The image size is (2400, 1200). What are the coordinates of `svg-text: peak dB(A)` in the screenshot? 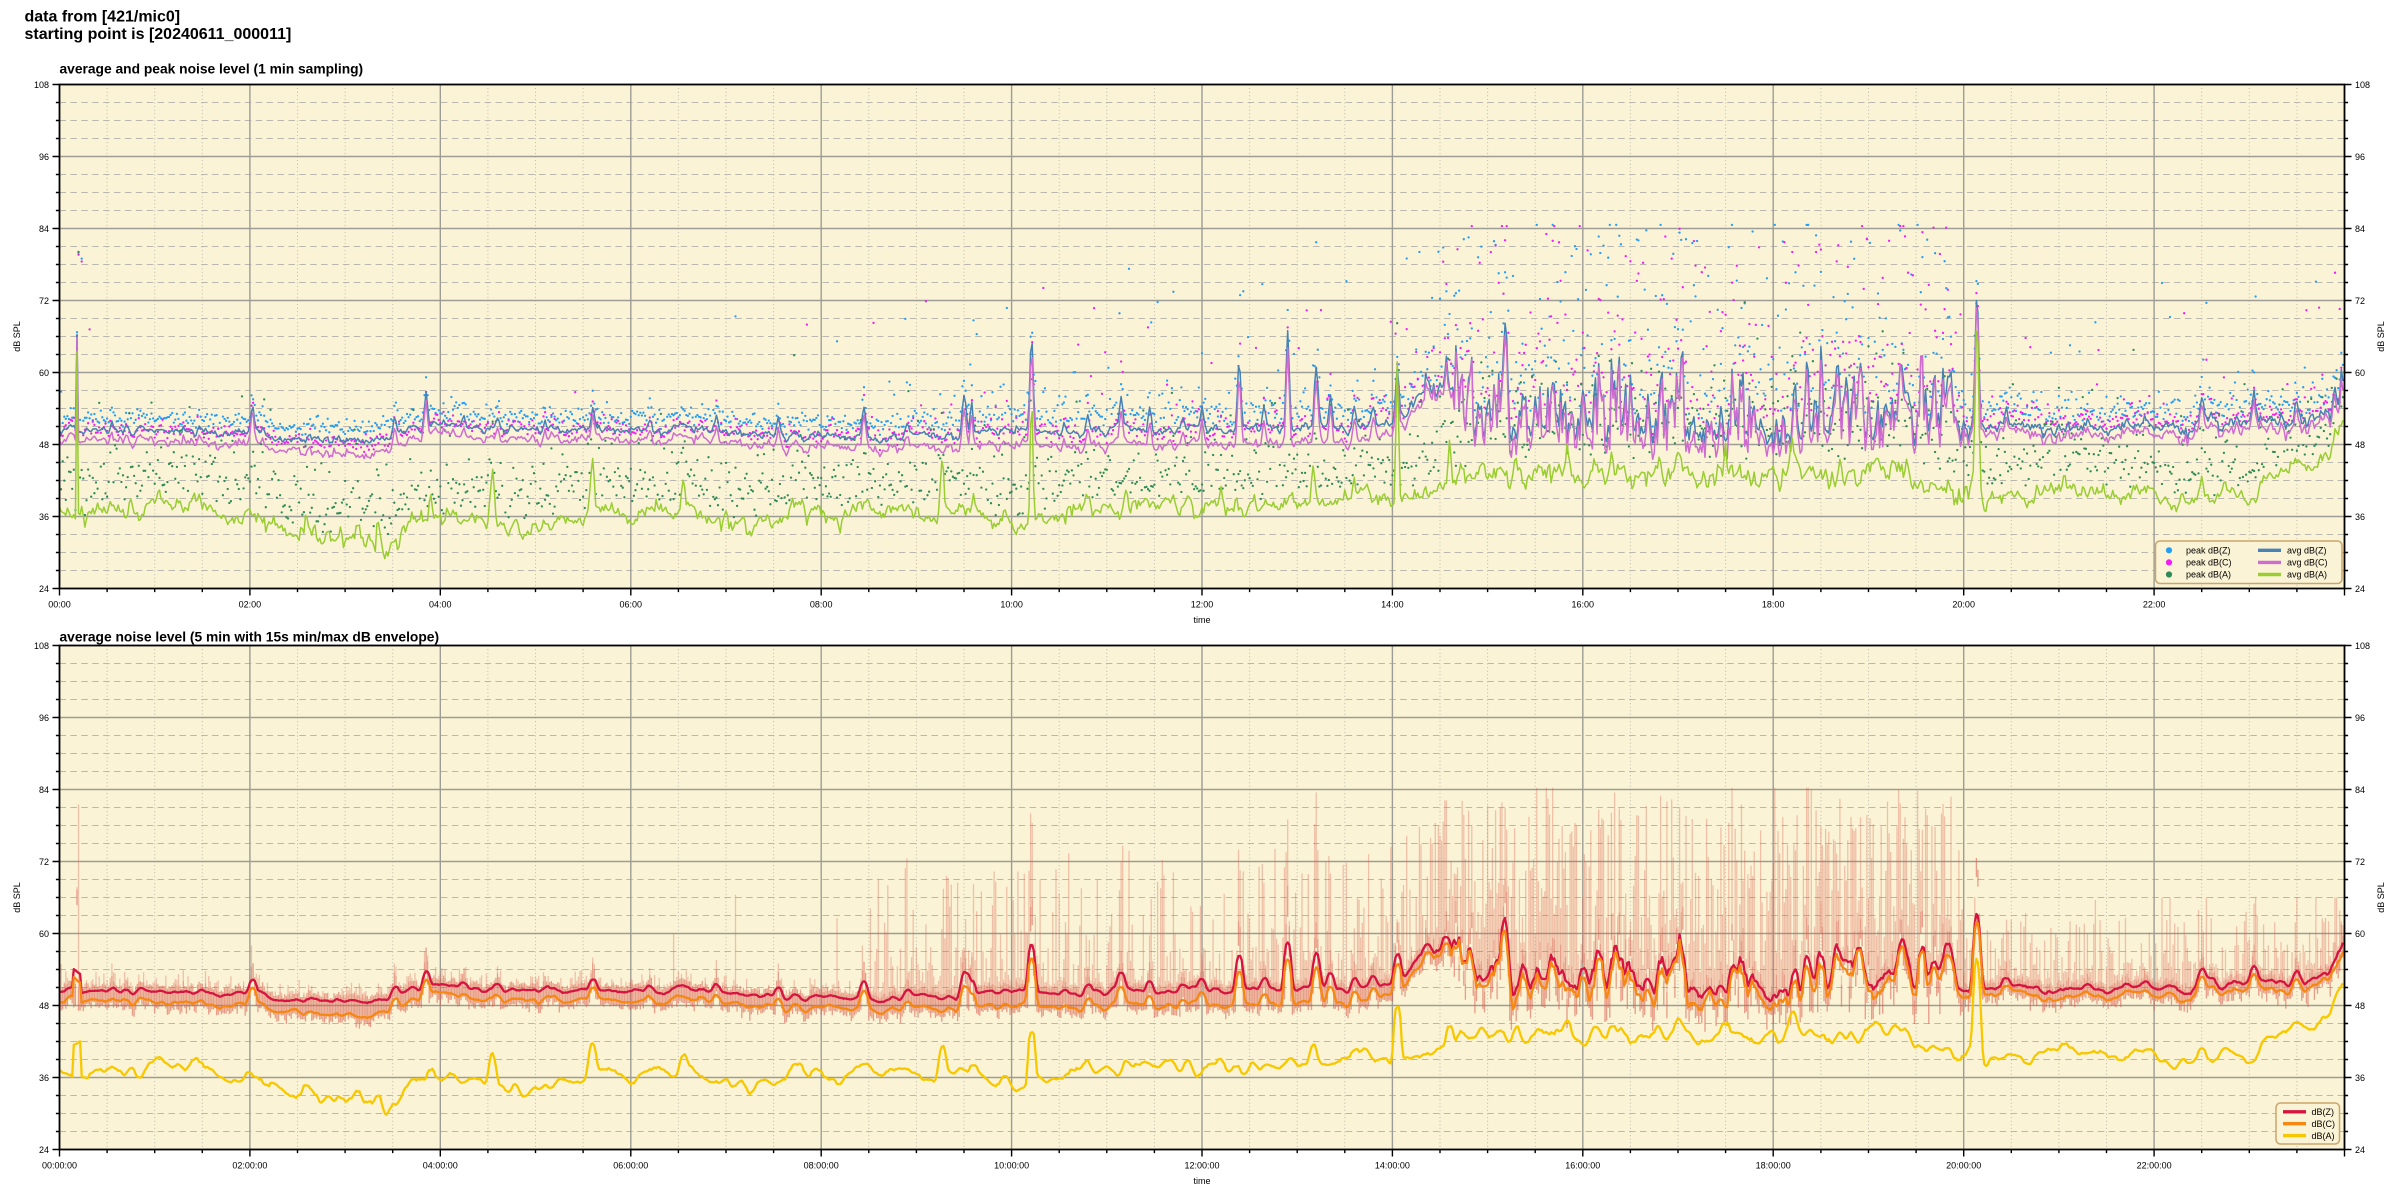 It's located at (2208, 575).